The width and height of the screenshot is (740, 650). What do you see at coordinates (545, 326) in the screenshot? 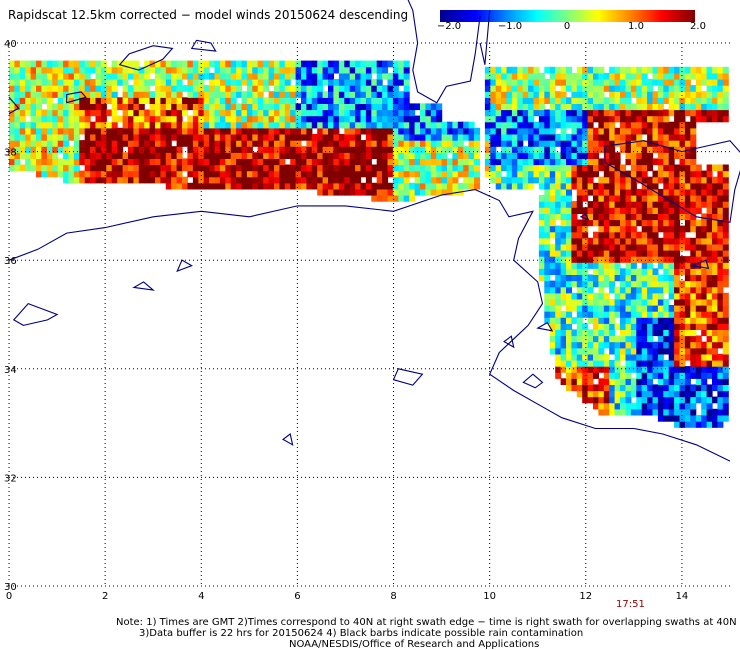
I see `coastline-kerkennah` at bounding box center [545, 326].